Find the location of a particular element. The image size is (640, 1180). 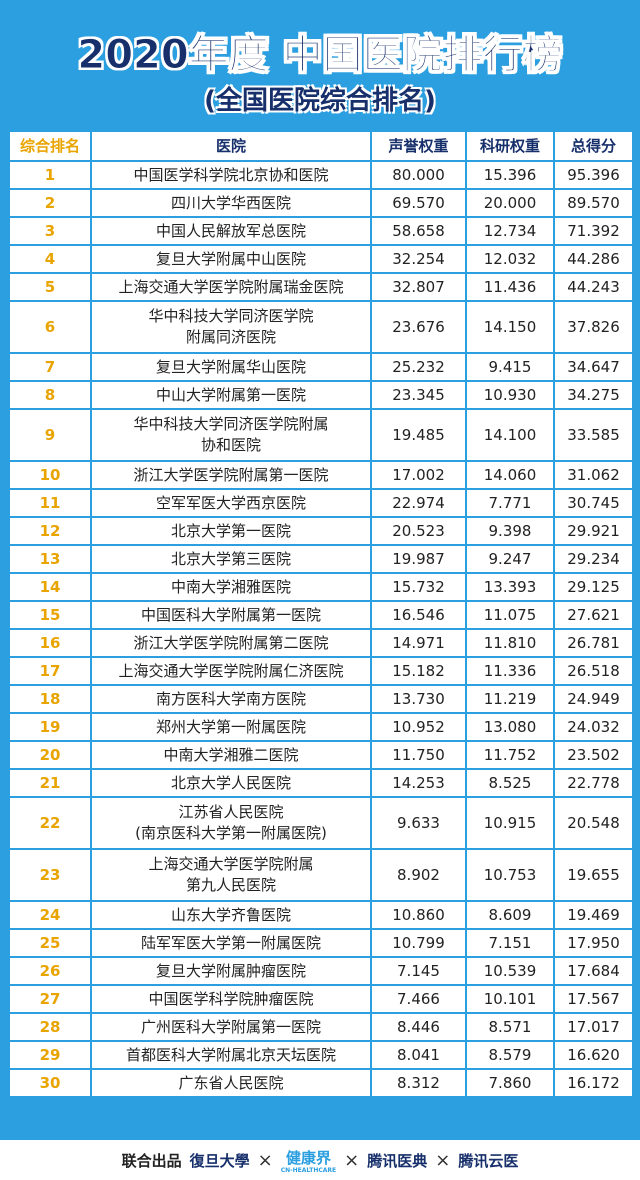

score-cell: 19.987 is located at coordinates (418, 559).